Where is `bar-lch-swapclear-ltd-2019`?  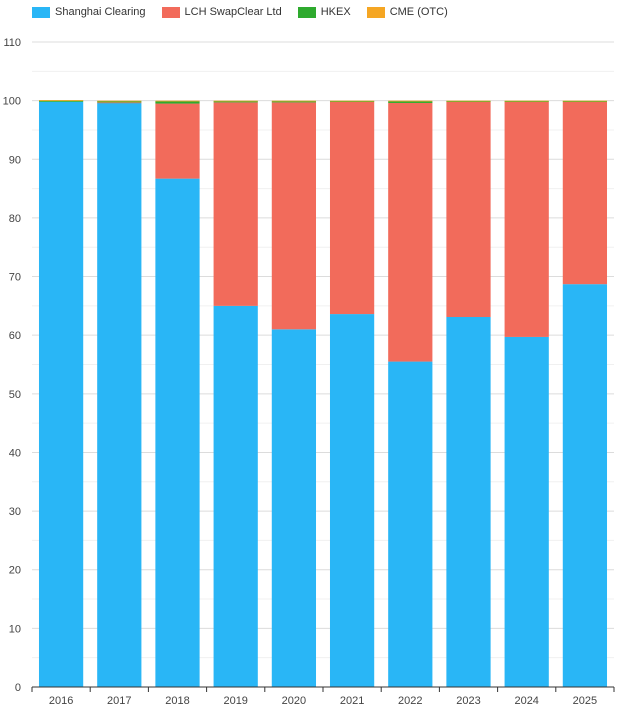
bar-lch-swapclear-ltd-2019 is located at coordinates (235, 204).